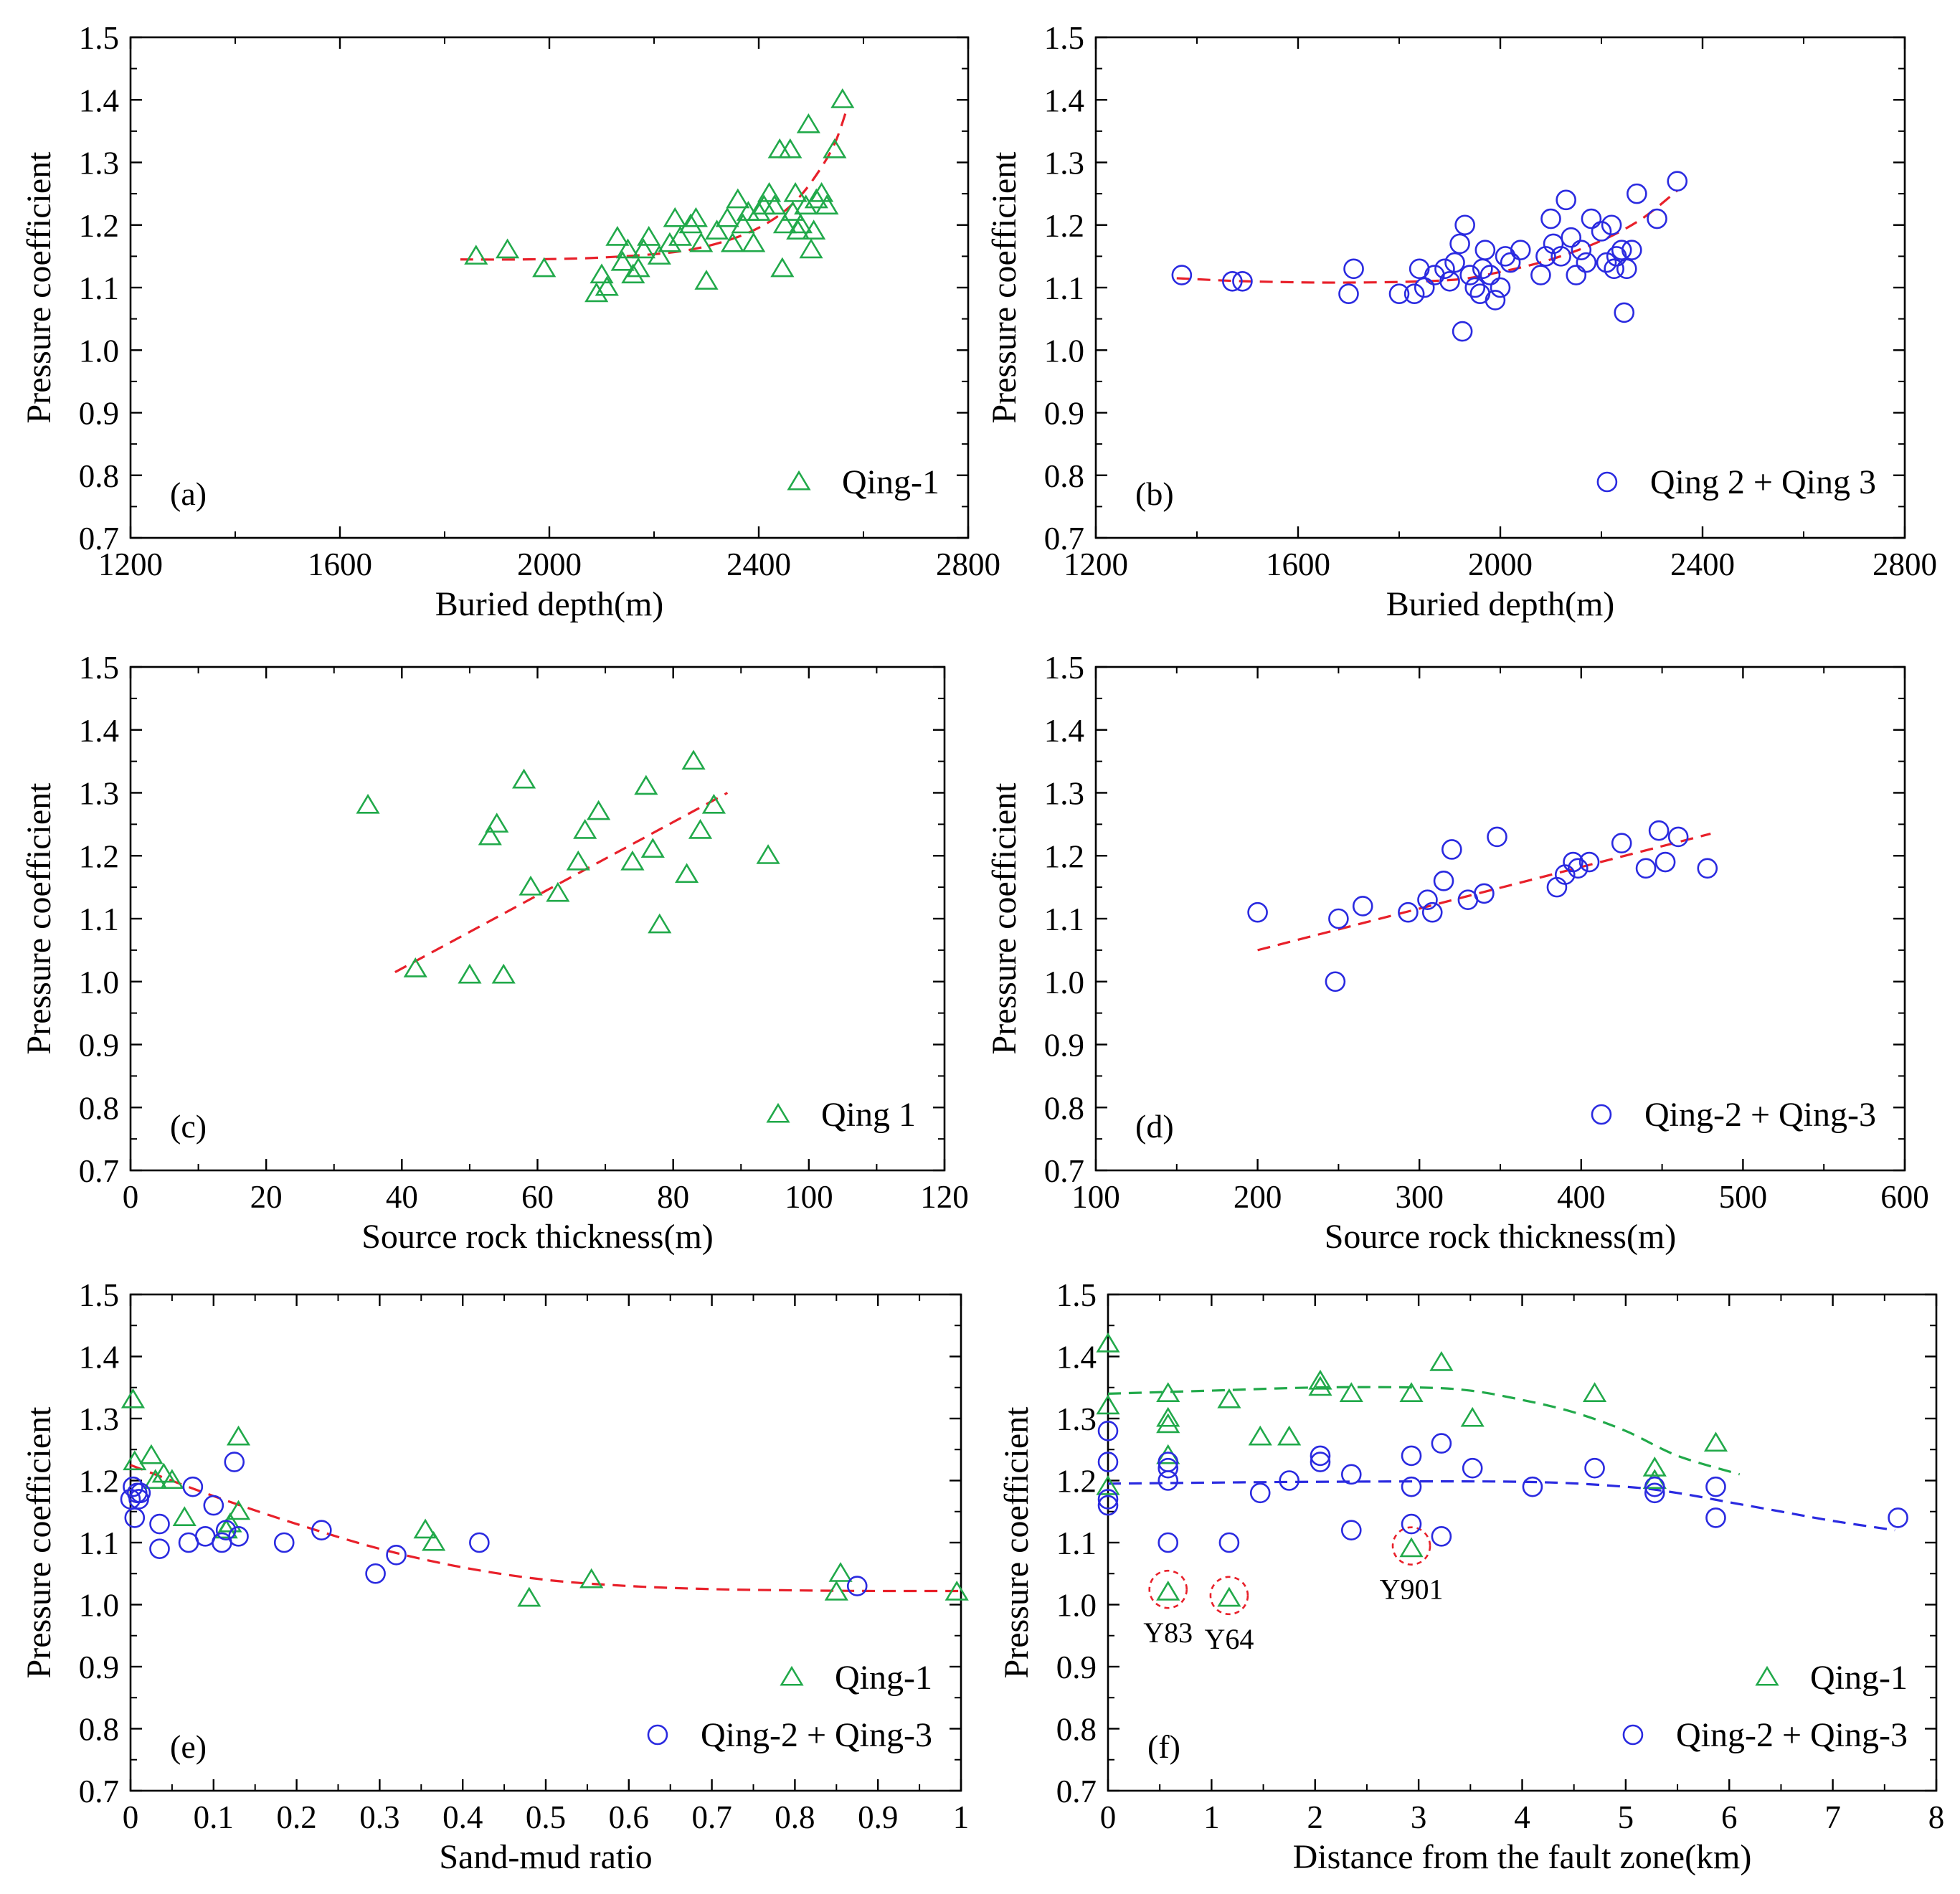 Image resolution: width=1960 pixels, height=1894 pixels. Describe the element at coordinates (402, 1197) in the screenshot. I see `x-tick-label: 40` at that location.